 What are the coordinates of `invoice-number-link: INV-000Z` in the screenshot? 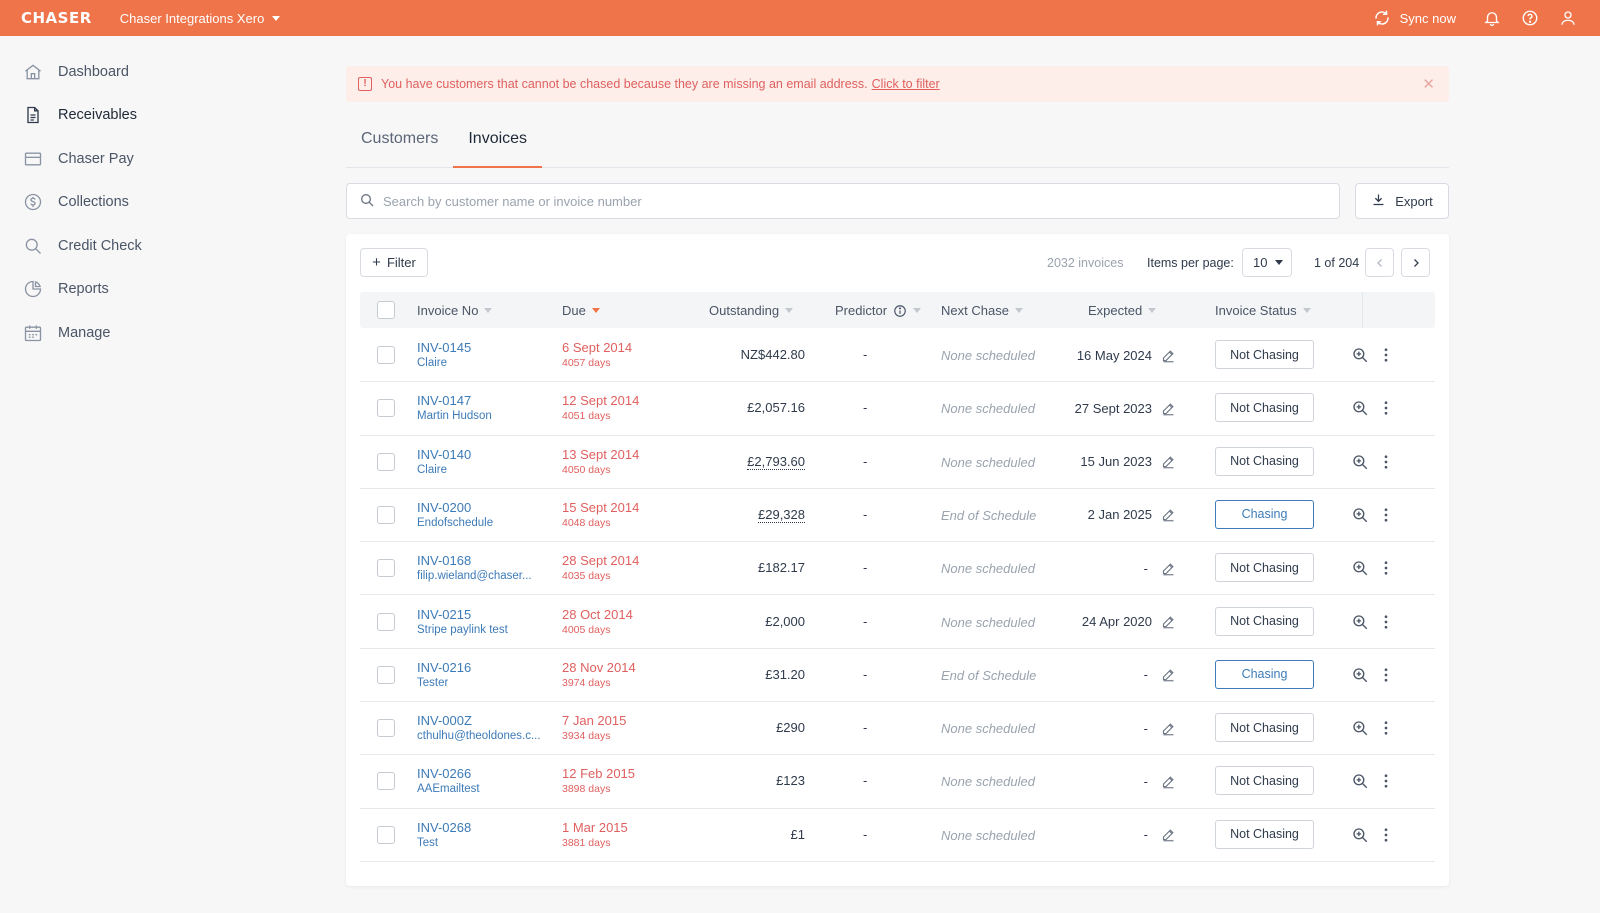 It's located at (444, 721).